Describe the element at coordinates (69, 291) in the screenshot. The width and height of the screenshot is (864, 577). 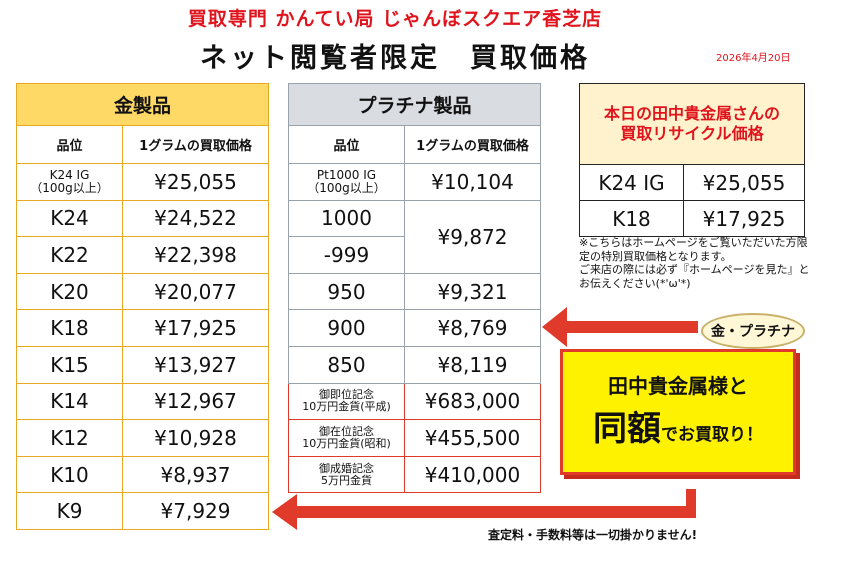
I see `gold-grade: K20` at that location.